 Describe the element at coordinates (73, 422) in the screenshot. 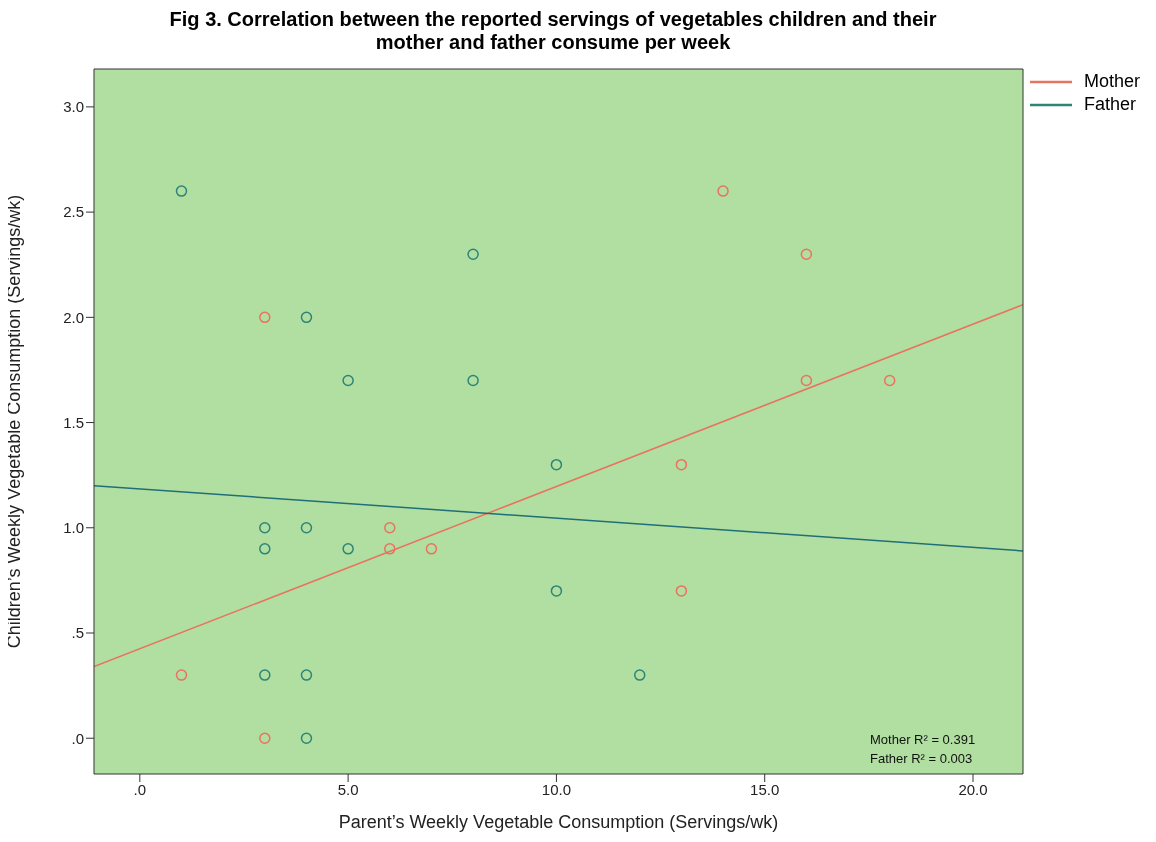

I see `y-tick-label: 1.5` at that location.